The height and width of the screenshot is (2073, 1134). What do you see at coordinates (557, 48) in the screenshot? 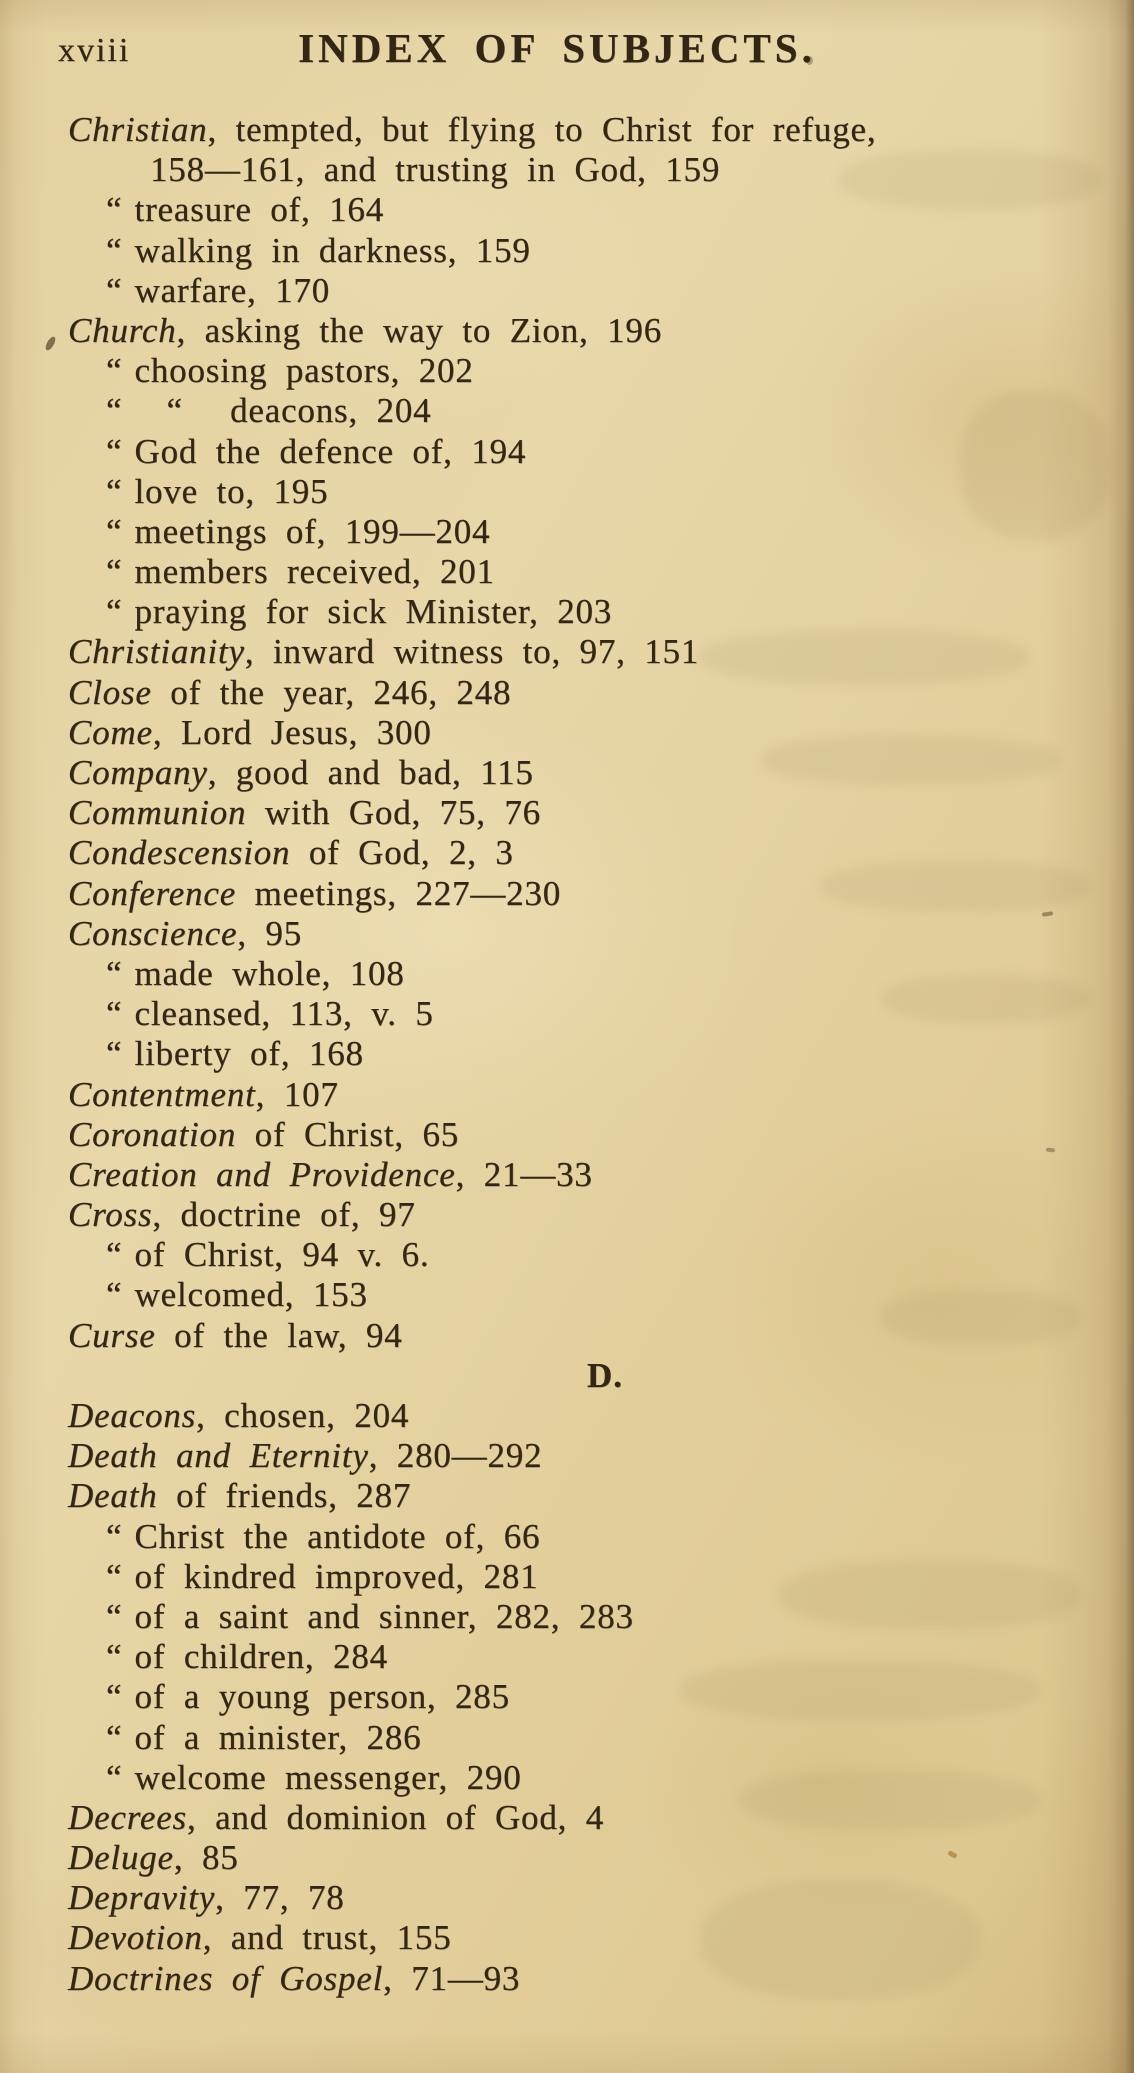
I see `page-title: INDEX OF SUBJECTS.` at bounding box center [557, 48].